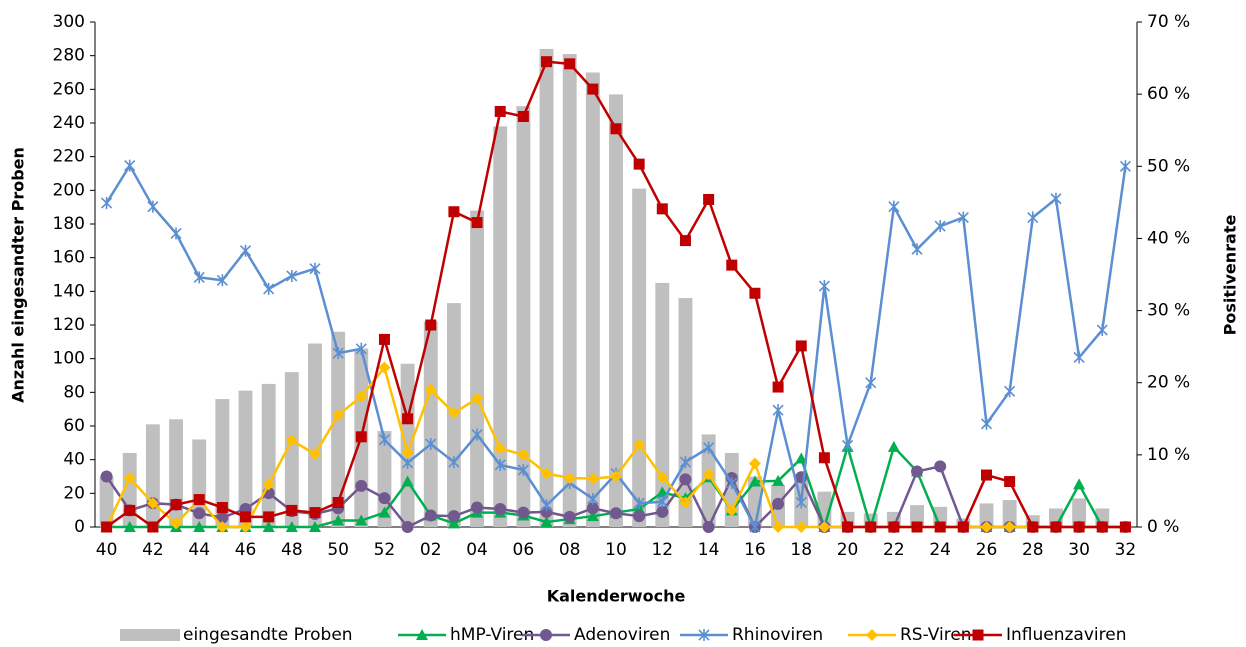 The image size is (1246, 647). What do you see at coordinates (801, 550) in the screenshot?
I see `x-tick-label: 18` at bounding box center [801, 550].